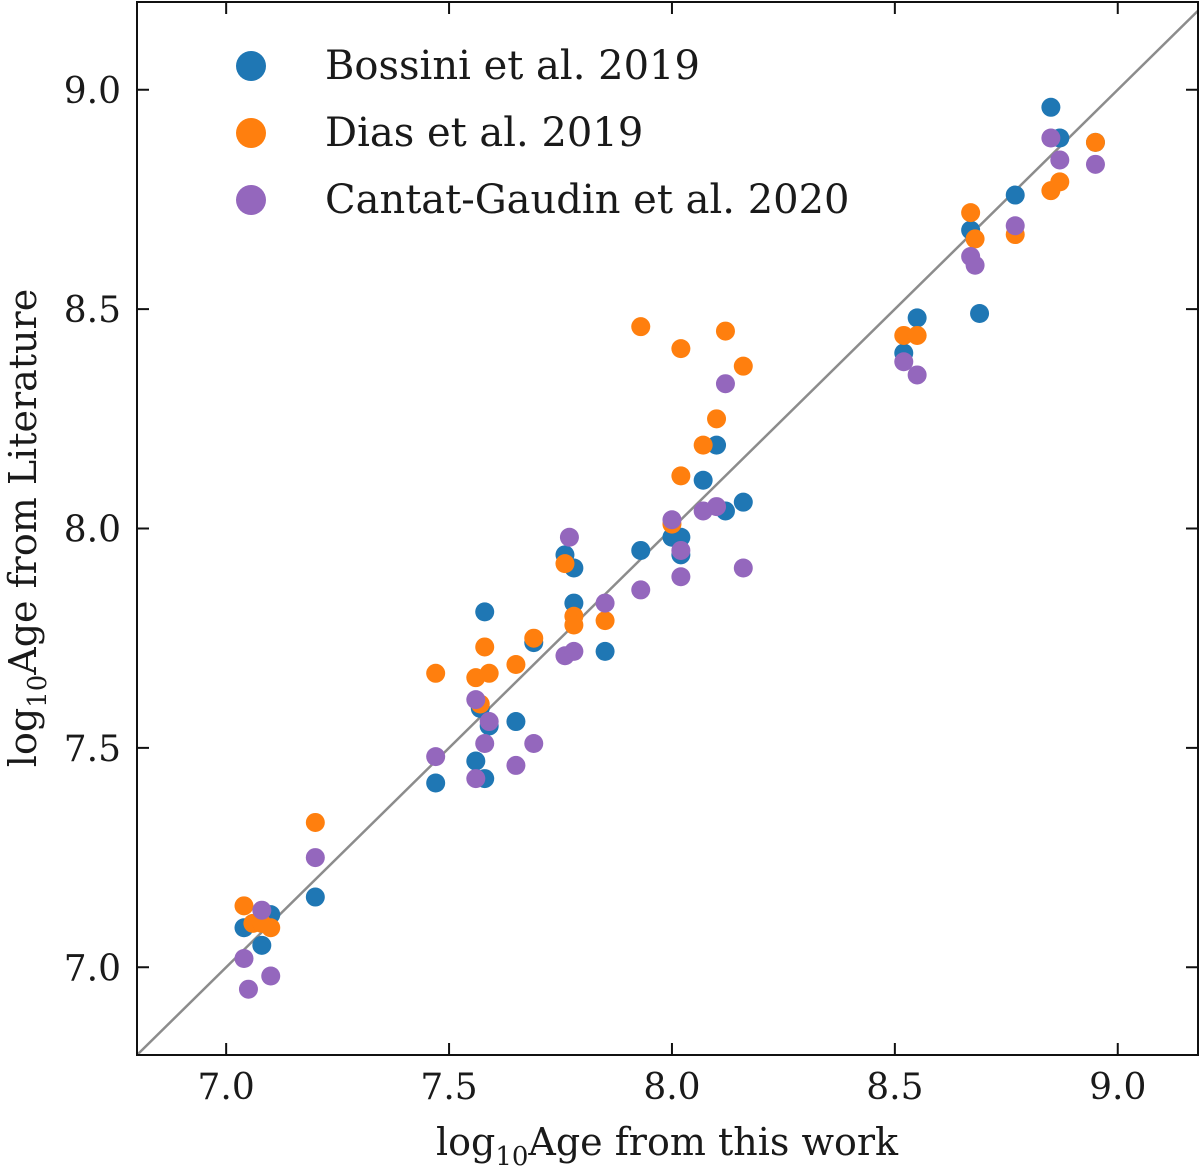 Image resolution: width=1200 pixels, height=1170 pixels. What do you see at coordinates (92, 91) in the screenshot?
I see `y-tick-label: 9.0` at bounding box center [92, 91].